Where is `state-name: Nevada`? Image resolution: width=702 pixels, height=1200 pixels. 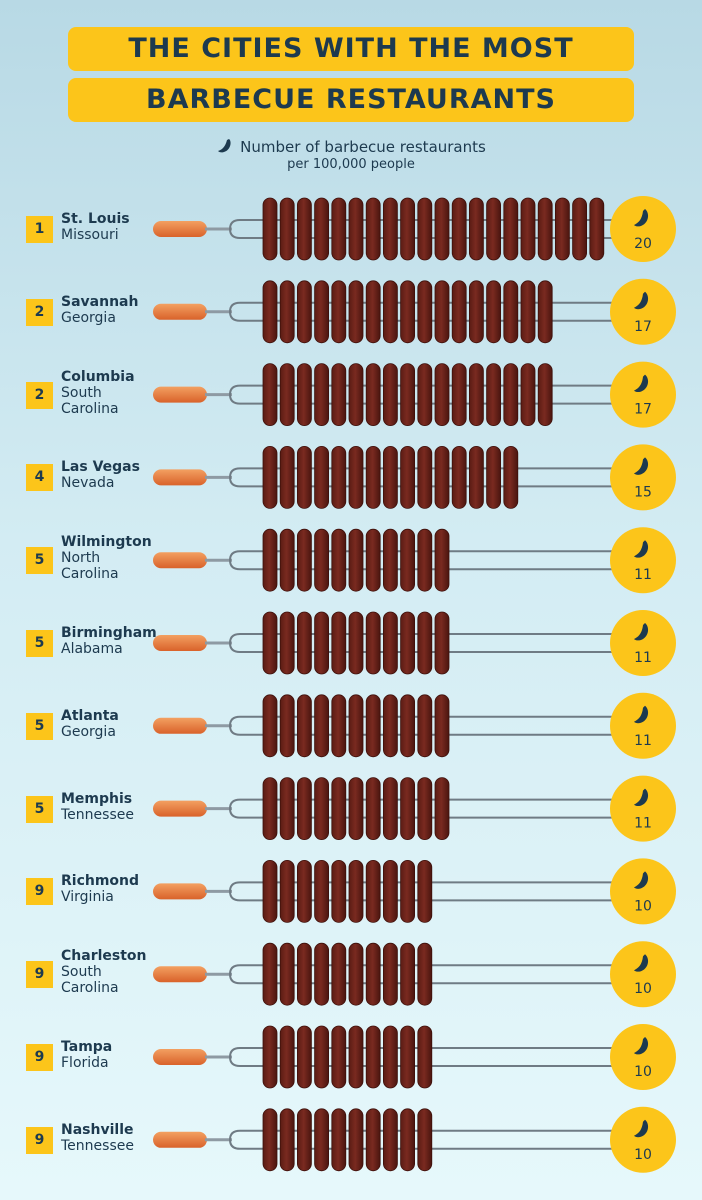 state-name: Nevada is located at coordinates (88, 483).